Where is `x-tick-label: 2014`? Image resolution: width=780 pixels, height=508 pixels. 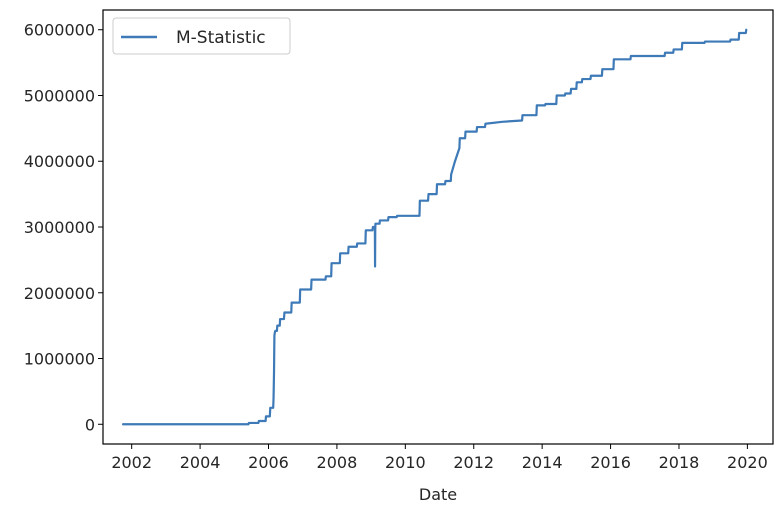 x-tick-label: 2014 is located at coordinates (542, 462).